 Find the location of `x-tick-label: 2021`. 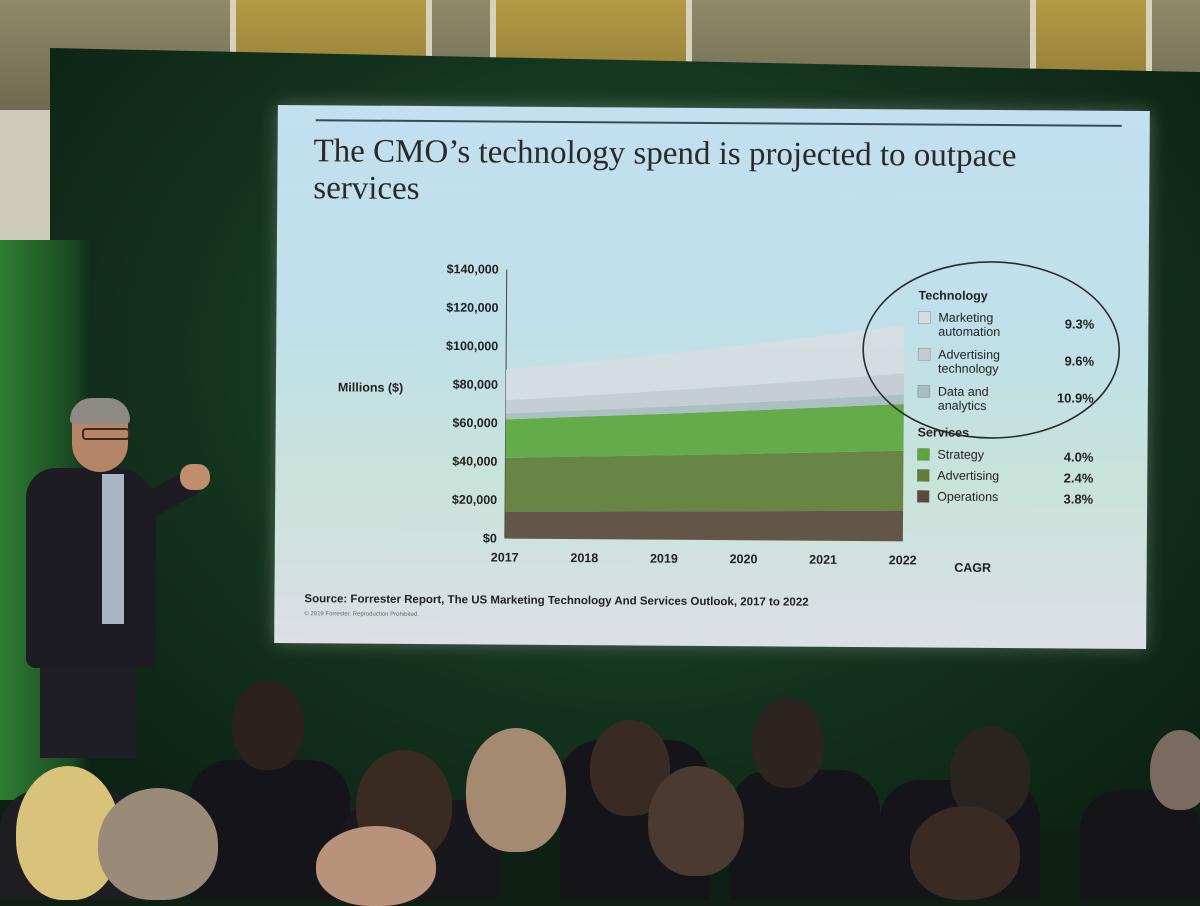

x-tick-label: 2021 is located at coordinates (823, 560).